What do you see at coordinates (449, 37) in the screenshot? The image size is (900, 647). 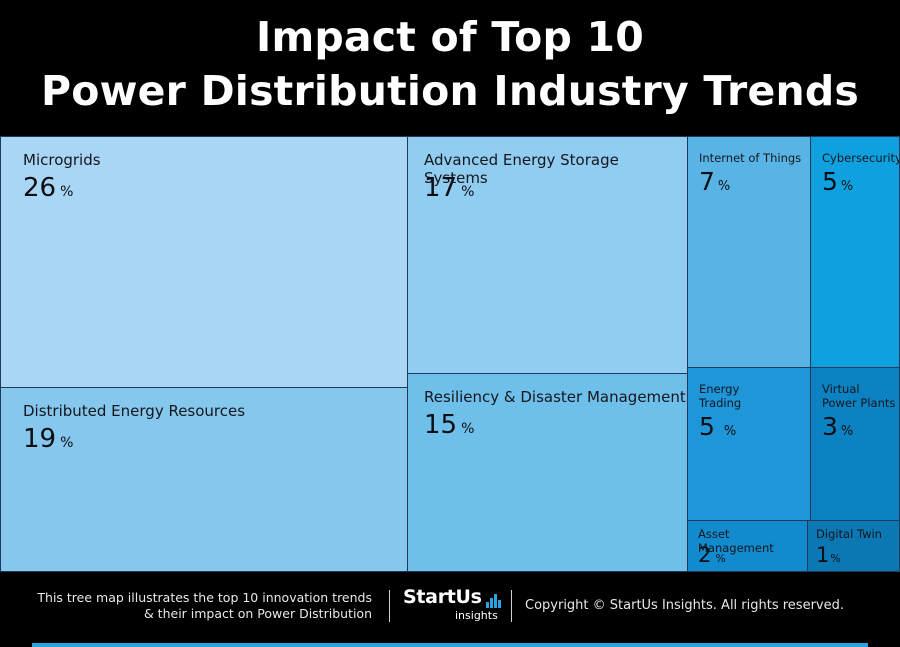 I see `title-line-1: Impact of Top 10` at bounding box center [449, 37].